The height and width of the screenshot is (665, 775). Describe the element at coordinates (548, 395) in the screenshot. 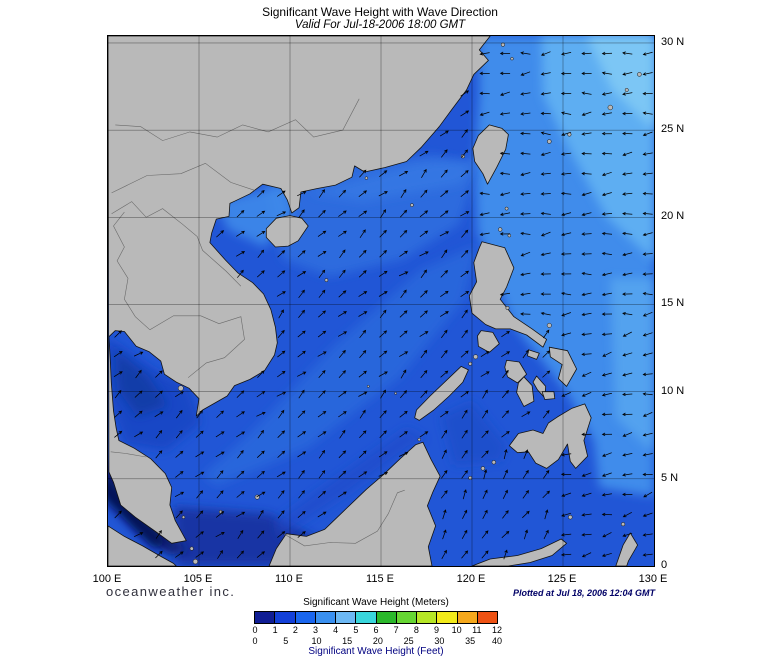

I see `land-bohol` at that location.